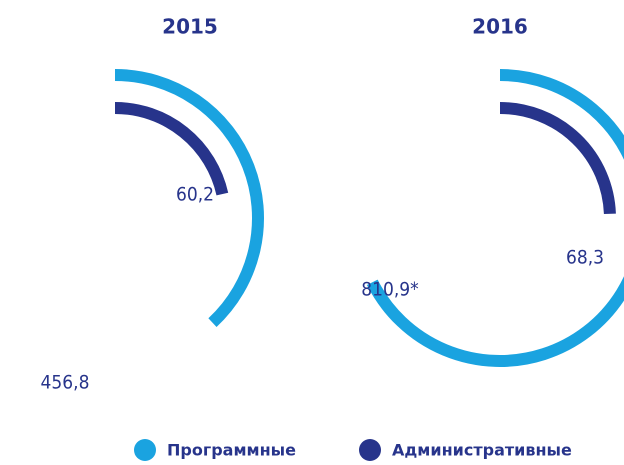 This screenshot has width=624, height=465. I want to click on value-label: 68,3, so click(585, 258).